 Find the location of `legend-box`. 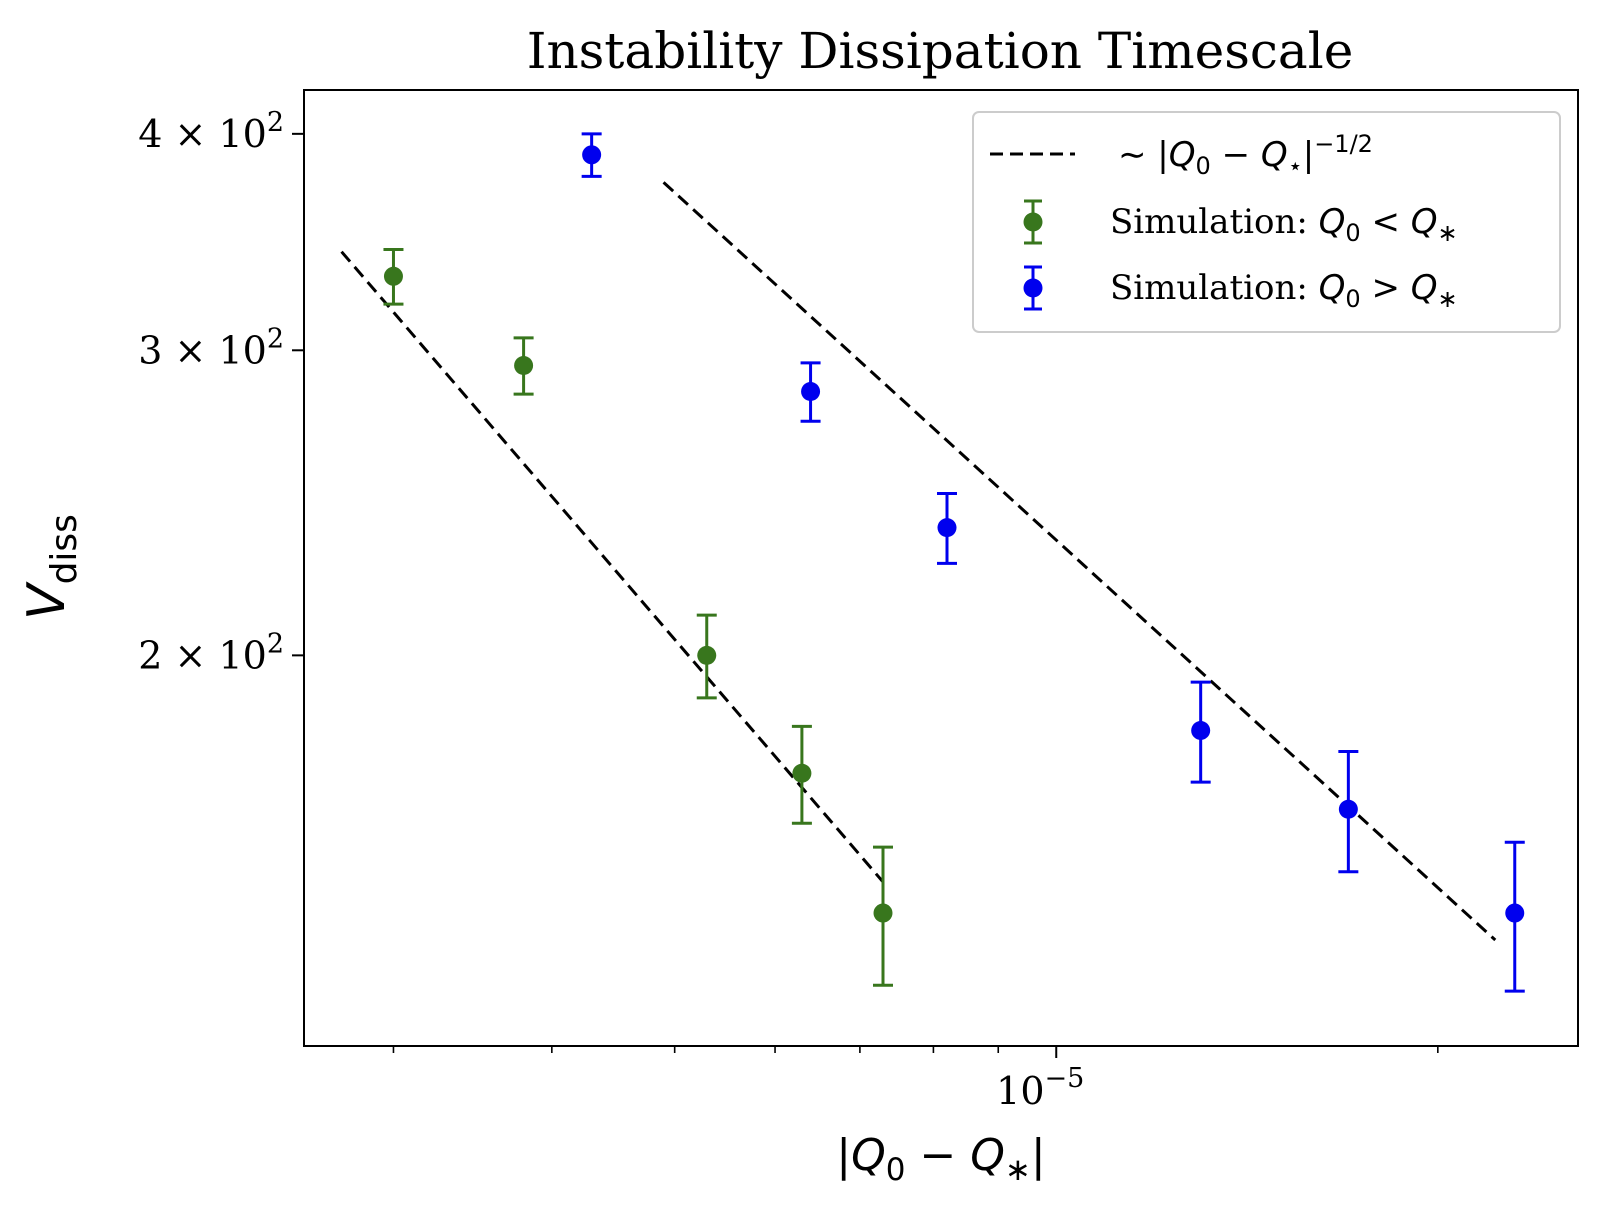

legend-box is located at coordinates (1266, 222).